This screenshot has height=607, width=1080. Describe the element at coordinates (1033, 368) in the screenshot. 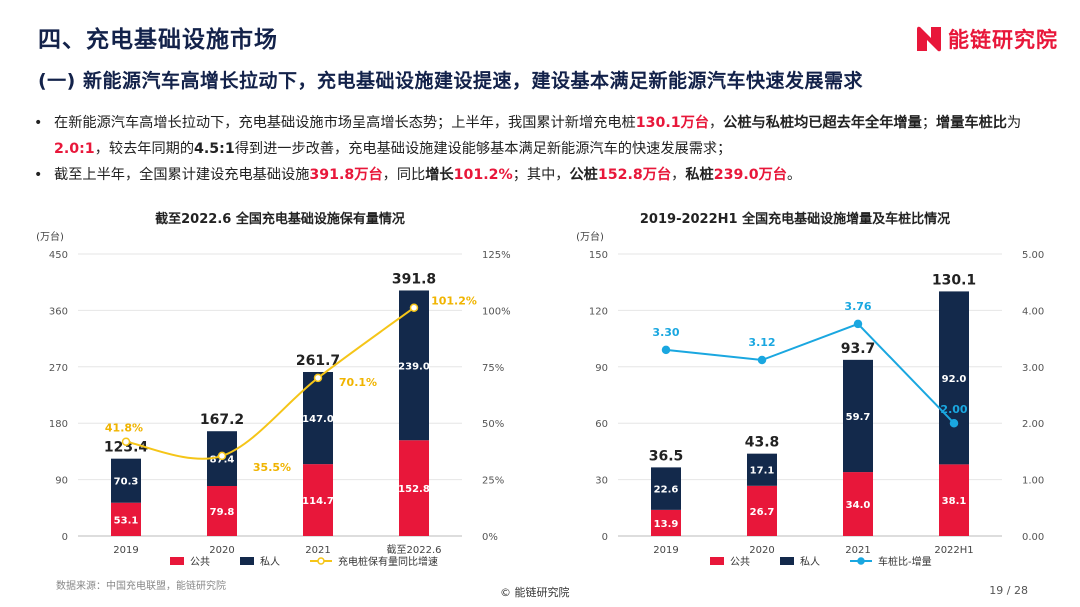

I see `y2-tick-label: 3.00` at that location.